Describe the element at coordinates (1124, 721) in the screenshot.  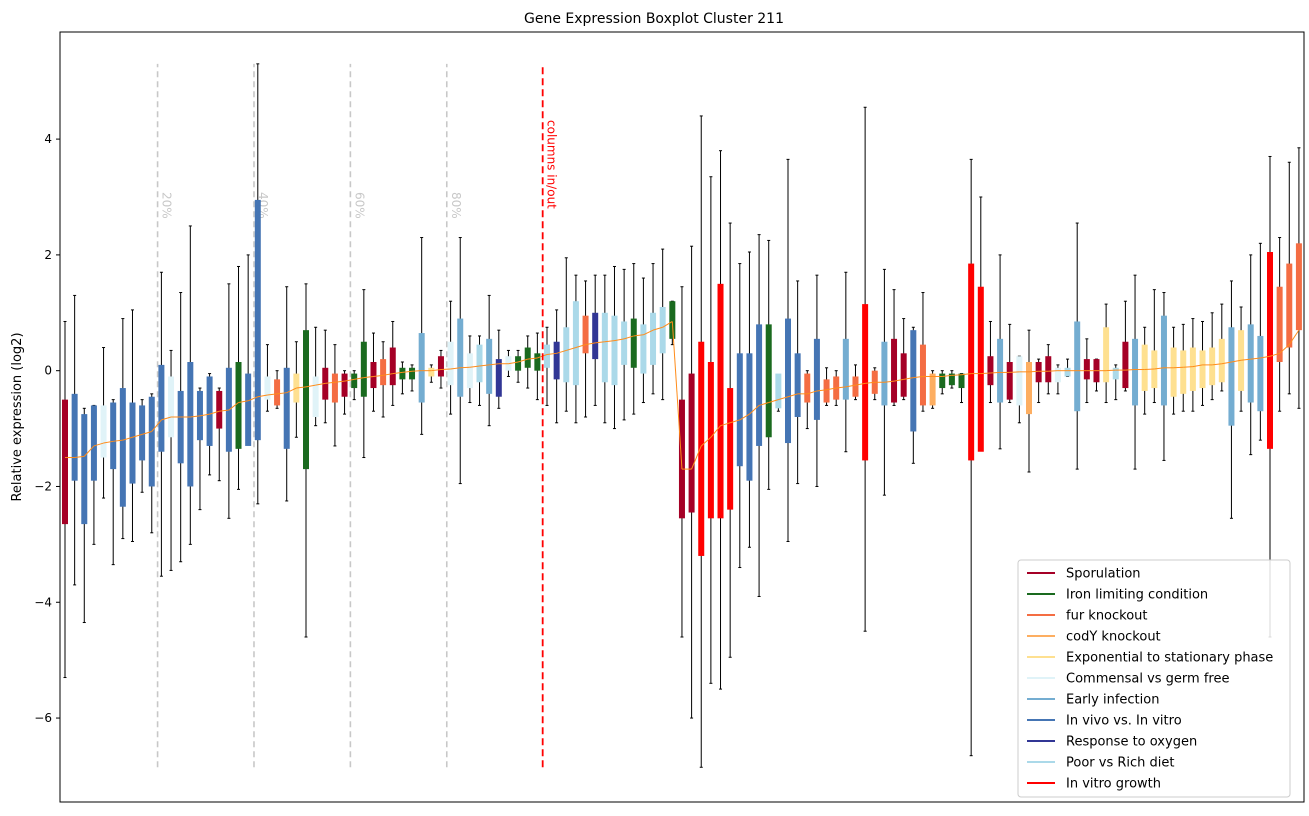
I see `legend-label: In vivo vs. In vitro` at that location.